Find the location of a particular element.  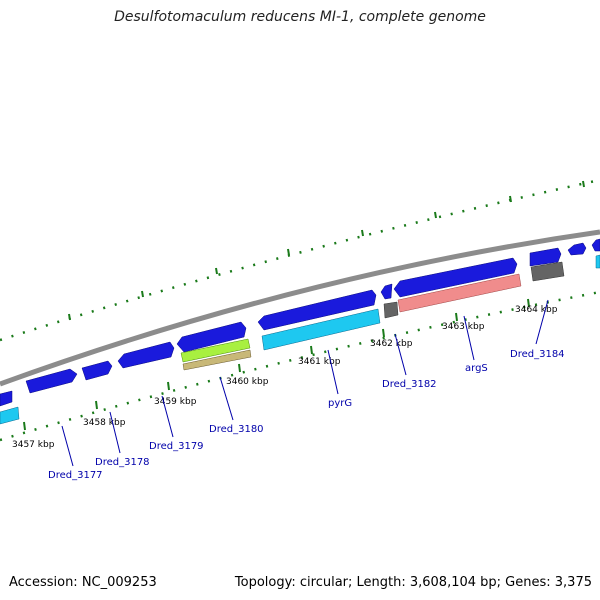

gene-label: Dred_3184 is located at coordinates (537, 354).